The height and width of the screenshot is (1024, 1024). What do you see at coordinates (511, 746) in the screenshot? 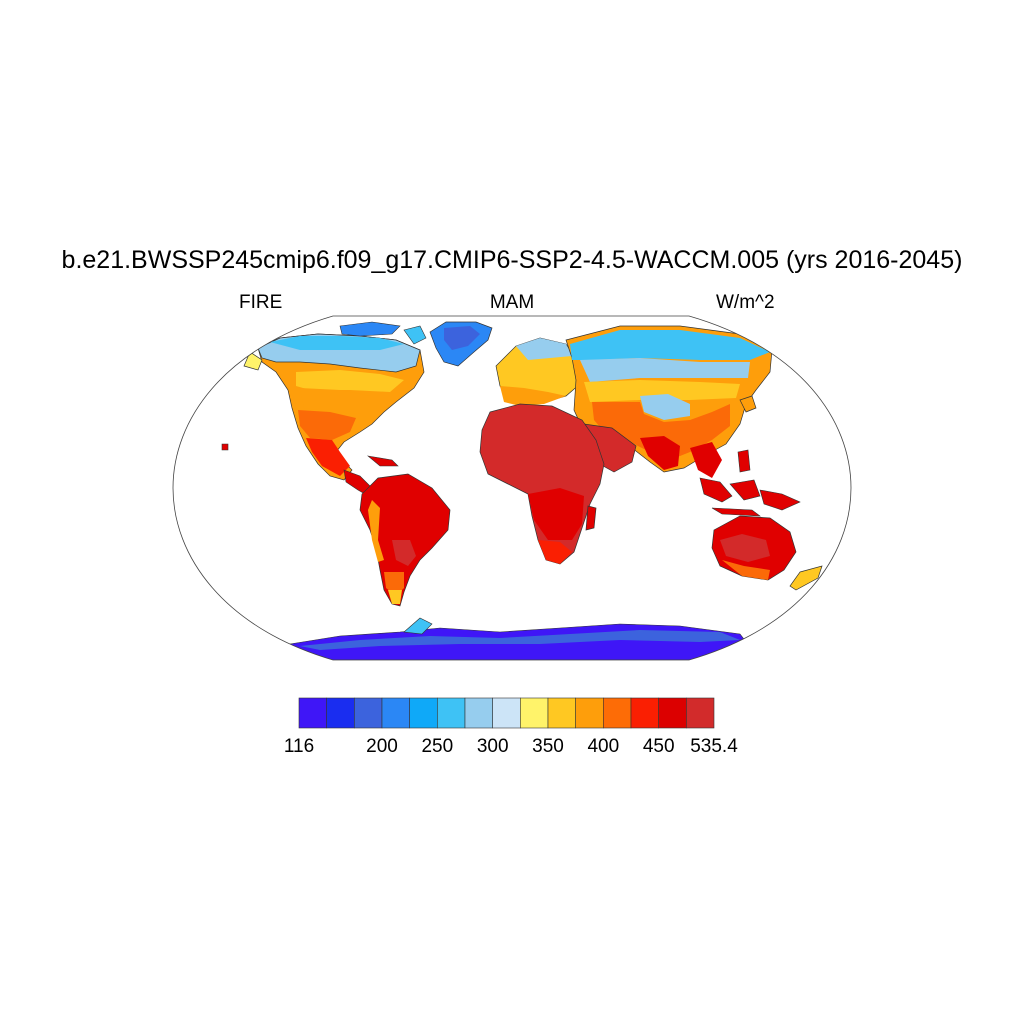
I see `colorbar-ticks: 116 200 250 300 350 400 450 535.4` at bounding box center [511, 746].